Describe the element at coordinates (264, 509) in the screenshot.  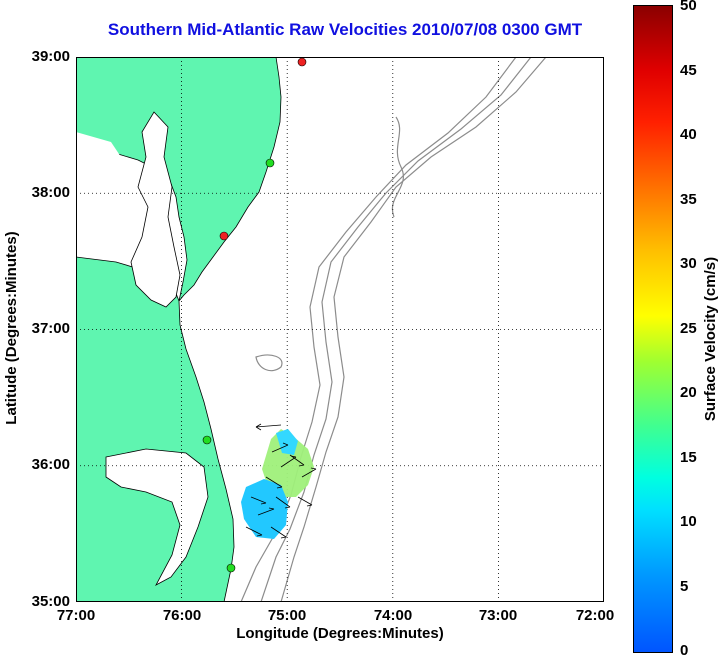
I see `velocity-patch-cyan-lower` at that location.